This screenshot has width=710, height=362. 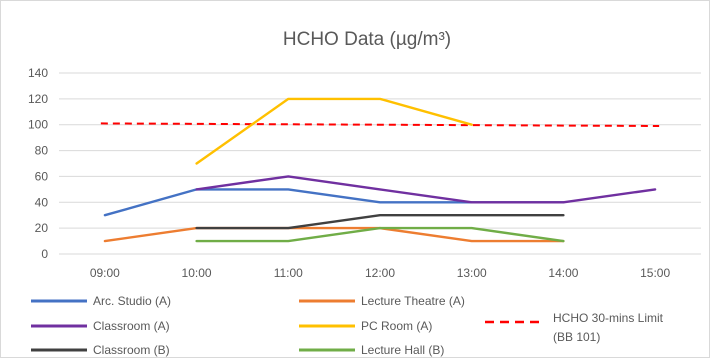 I want to click on x-tick-label: 13:00, so click(x=472, y=273).